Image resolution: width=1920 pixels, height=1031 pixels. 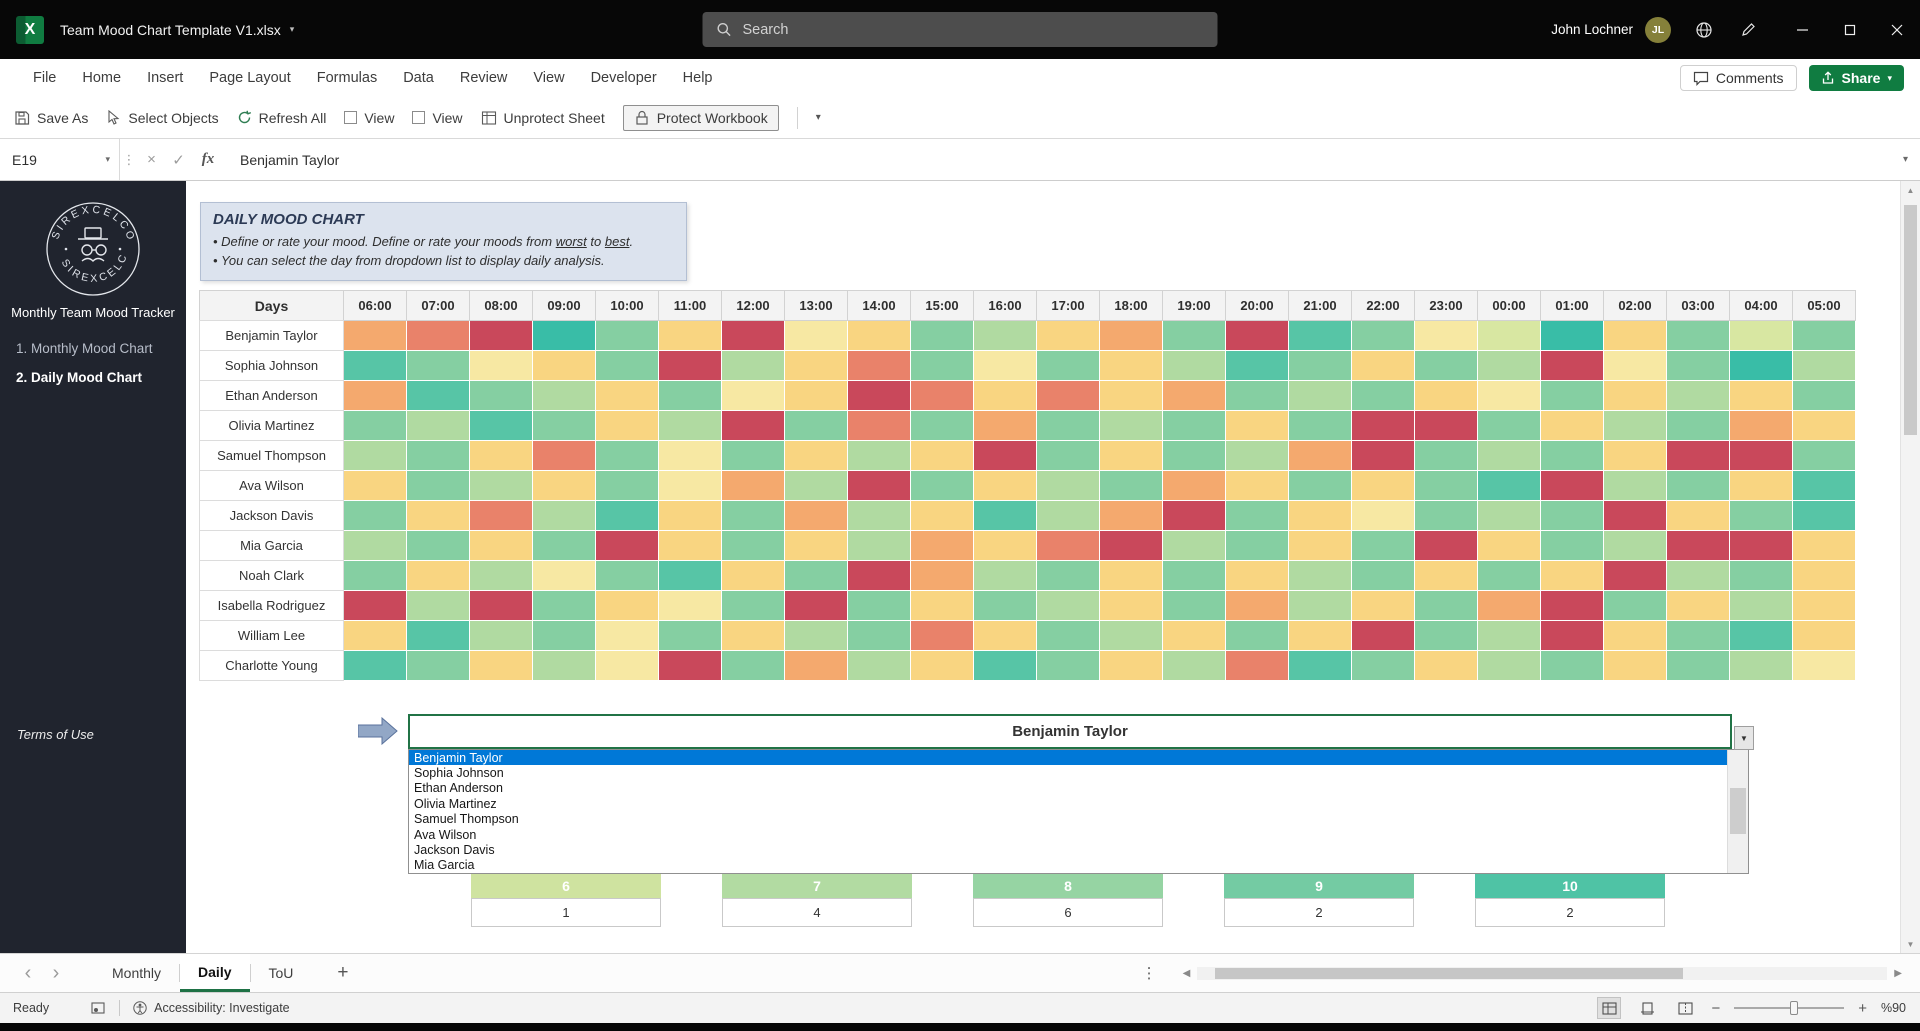 What do you see at coordinates (28, 972) in the screenshot?
I see `sheet-nav-left-icon: ‹` at bounding box center [28, 972].